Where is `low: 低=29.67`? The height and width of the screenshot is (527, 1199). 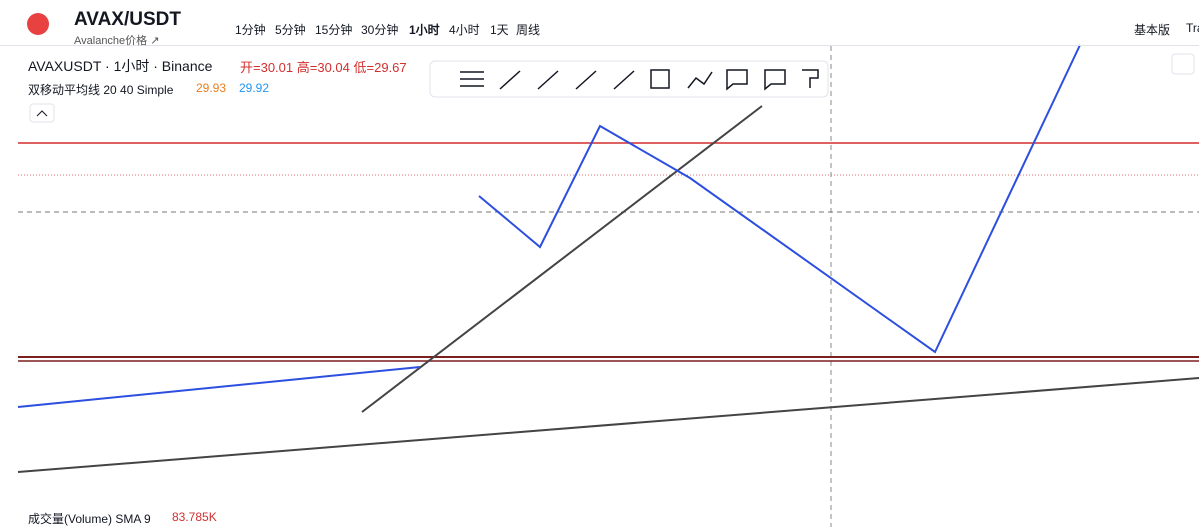
low: 低=29.67 is located at coordinates (380, 67).